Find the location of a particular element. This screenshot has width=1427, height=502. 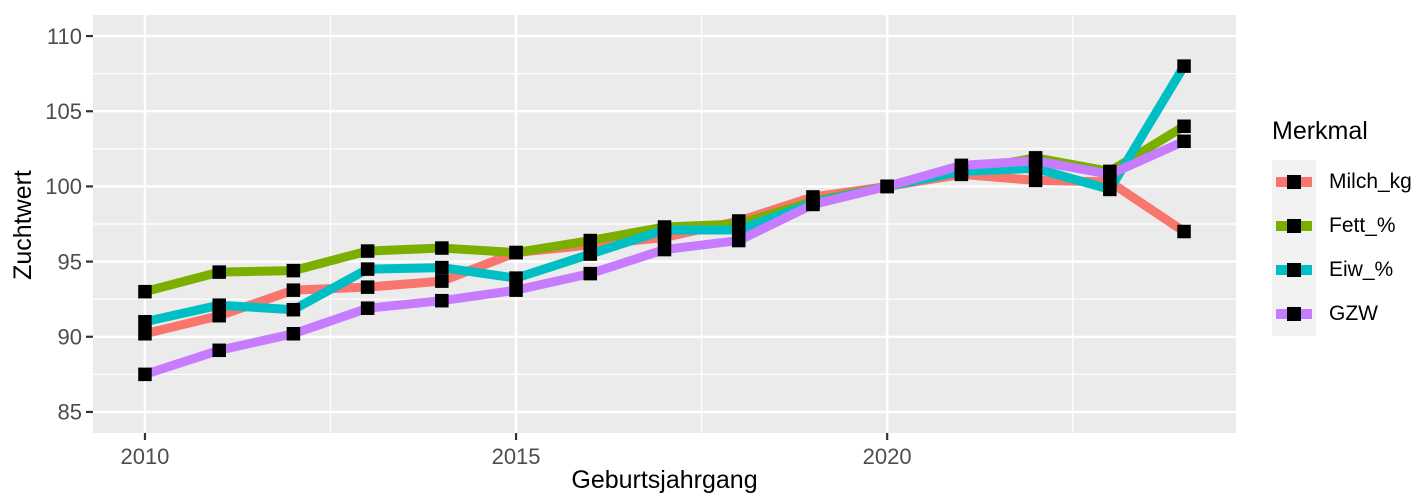

legend-key-gzw is located at coordinates (1294, 314).